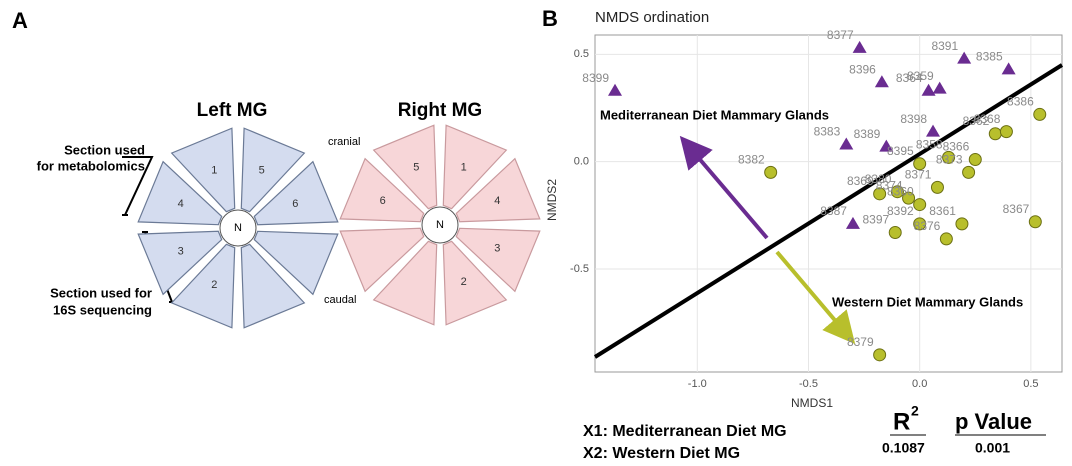 The height and width of the screenshot is (466, 1072). I want to click on caudal-label: caudal, so click(340, 300).